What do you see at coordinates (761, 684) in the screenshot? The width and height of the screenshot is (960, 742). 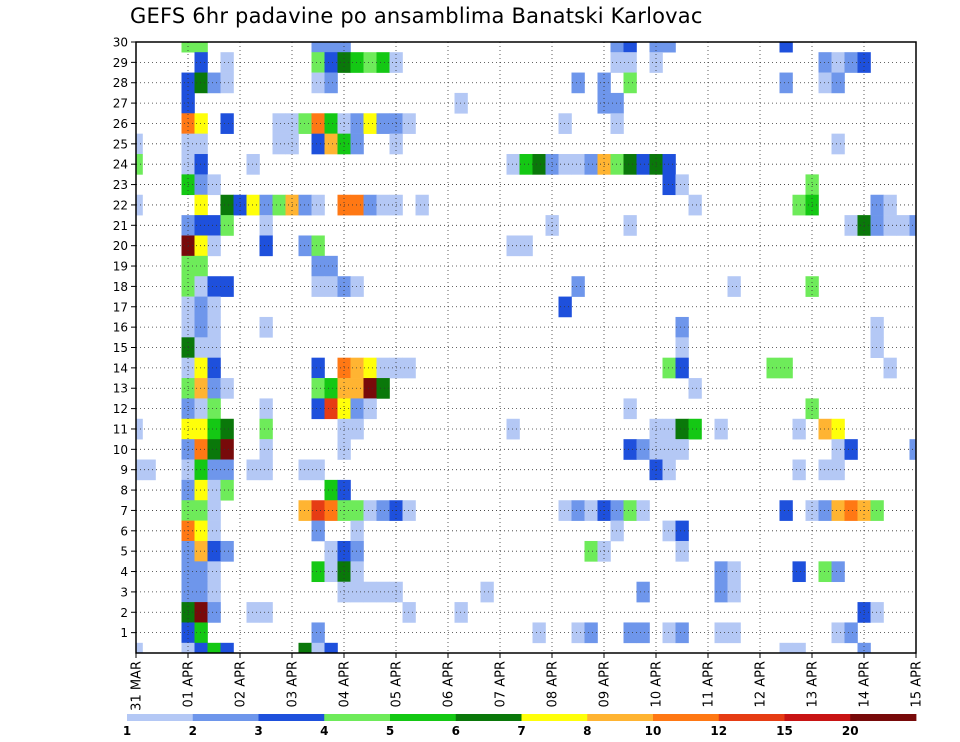 I see `x-tick-label: 12 APR` at bounding box center [761, 684].